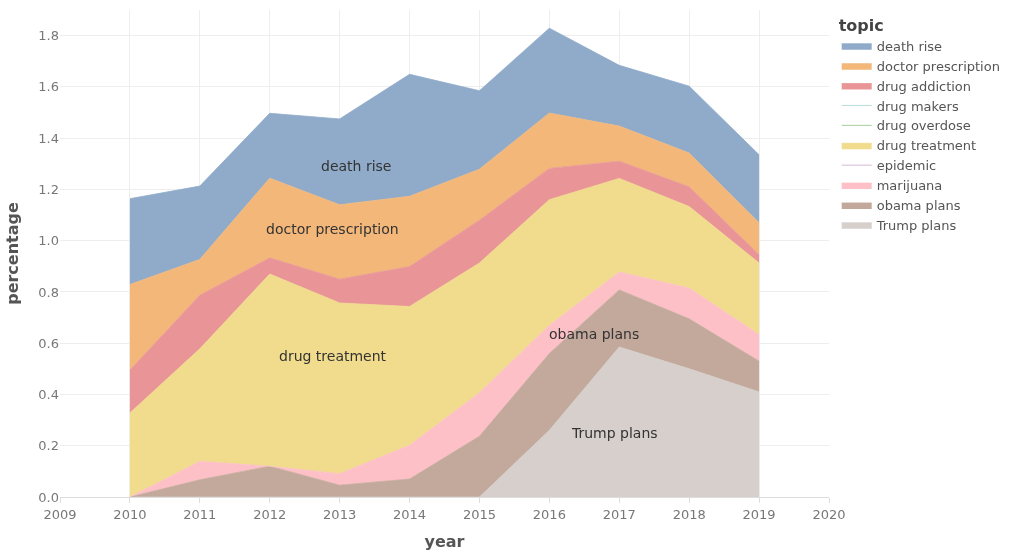 The height and width of the screenshot is (558, 1019). Describe the element at coordinates (917, 106) in the screenshot. I see `legend-label: drug makers` at that location.